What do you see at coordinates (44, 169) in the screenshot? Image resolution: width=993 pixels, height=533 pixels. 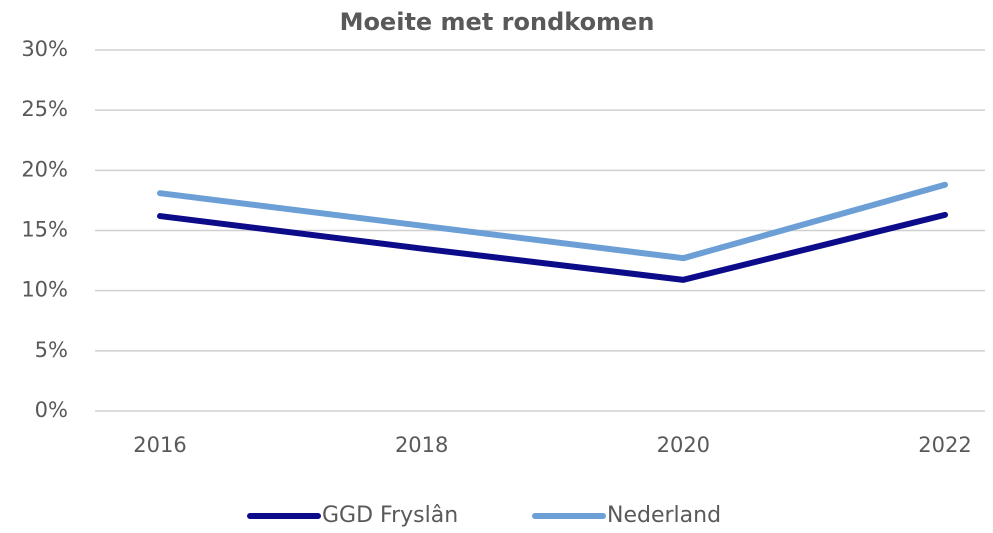 I see `y-tick-label: 20%` at bounding box center [44, 169].